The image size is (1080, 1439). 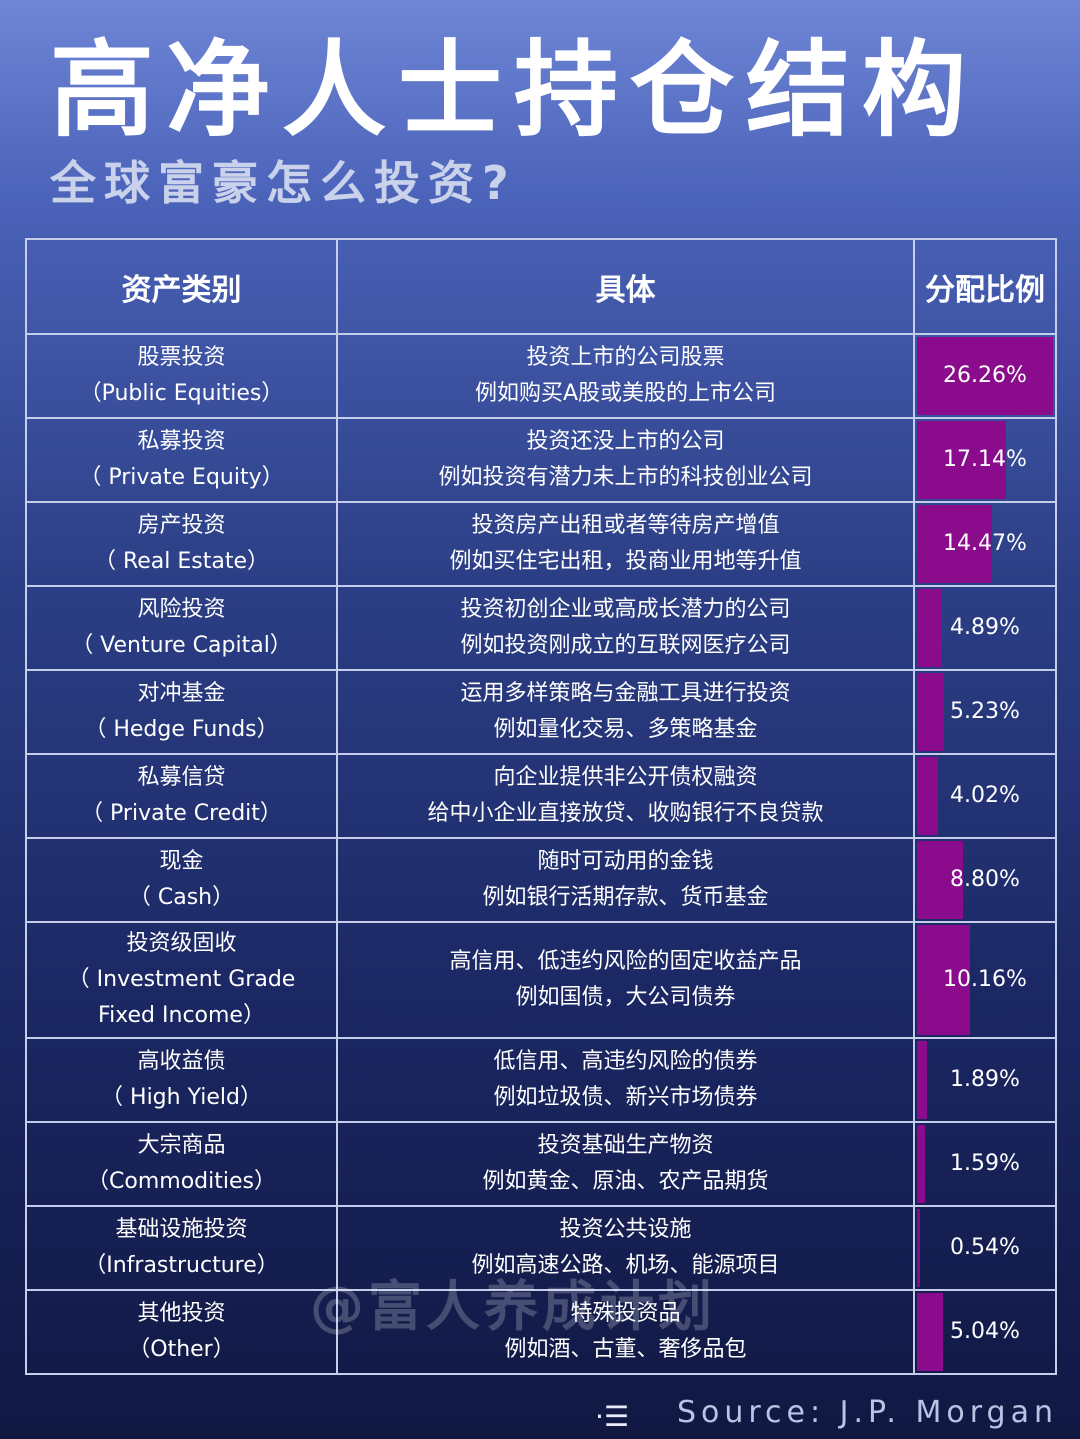 What do you see at coordinates (181, 880) in the screenshot?
I see `category-cell: 现金 （ Cash）` at bounding box center [181, 880].